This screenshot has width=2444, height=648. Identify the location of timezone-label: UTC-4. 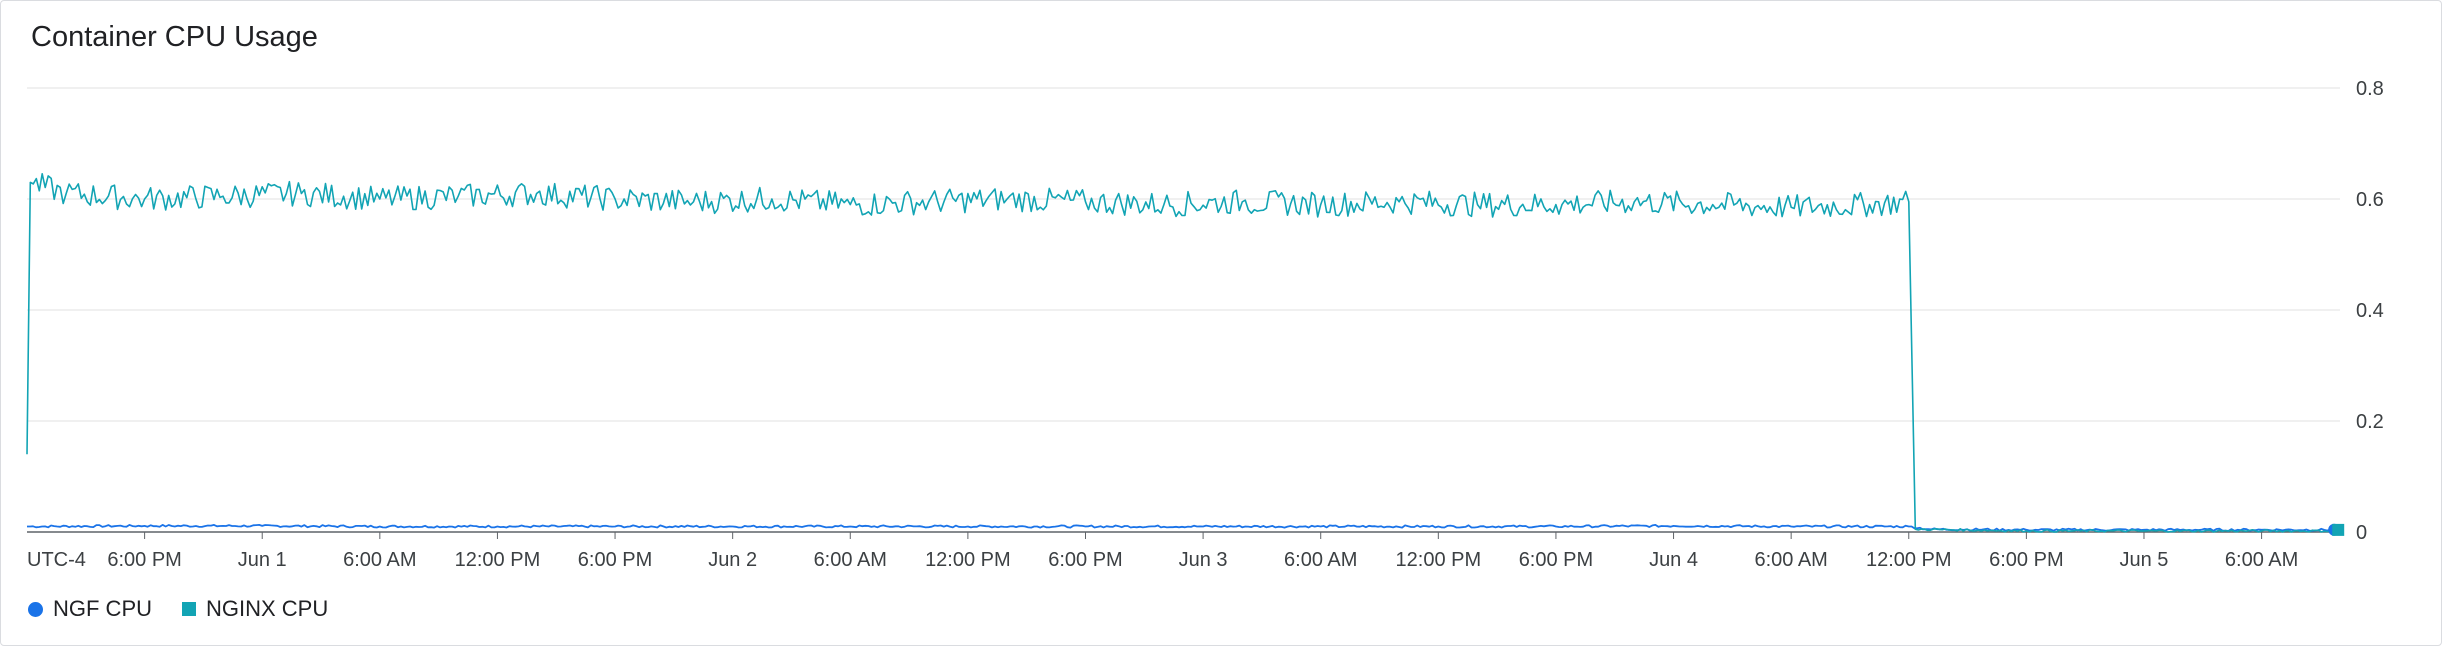
(56, 560).